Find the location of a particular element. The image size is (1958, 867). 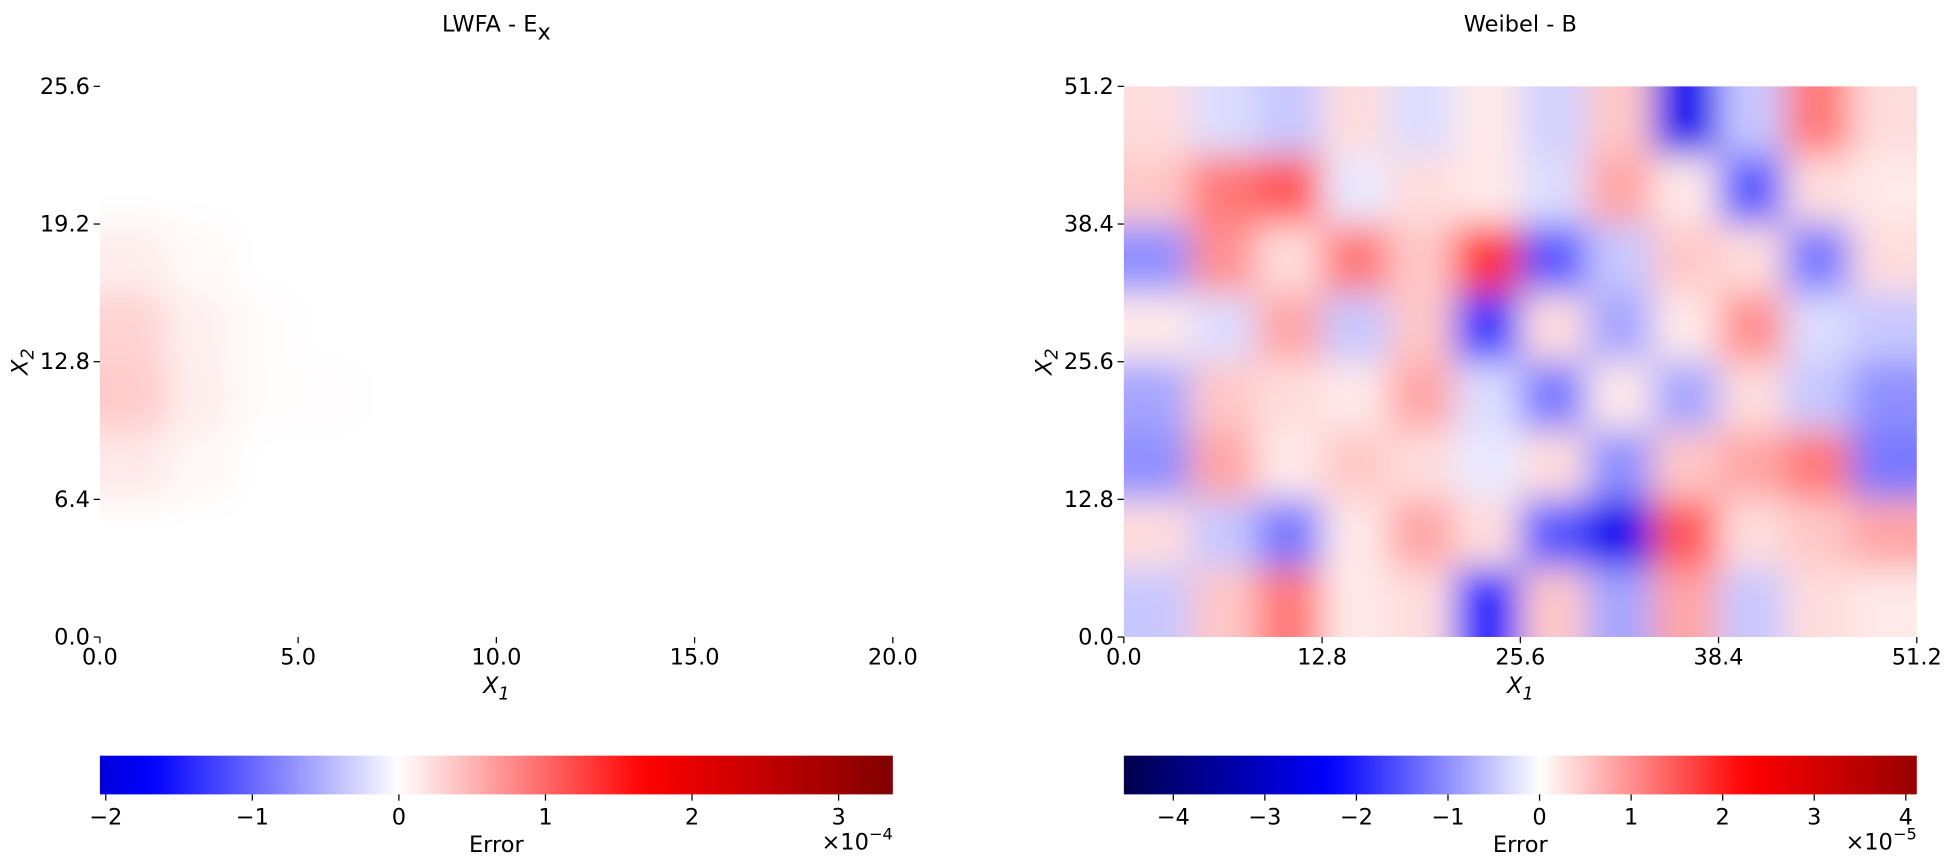

y-axis-label-main: X is located at coordinates (1044, 367).